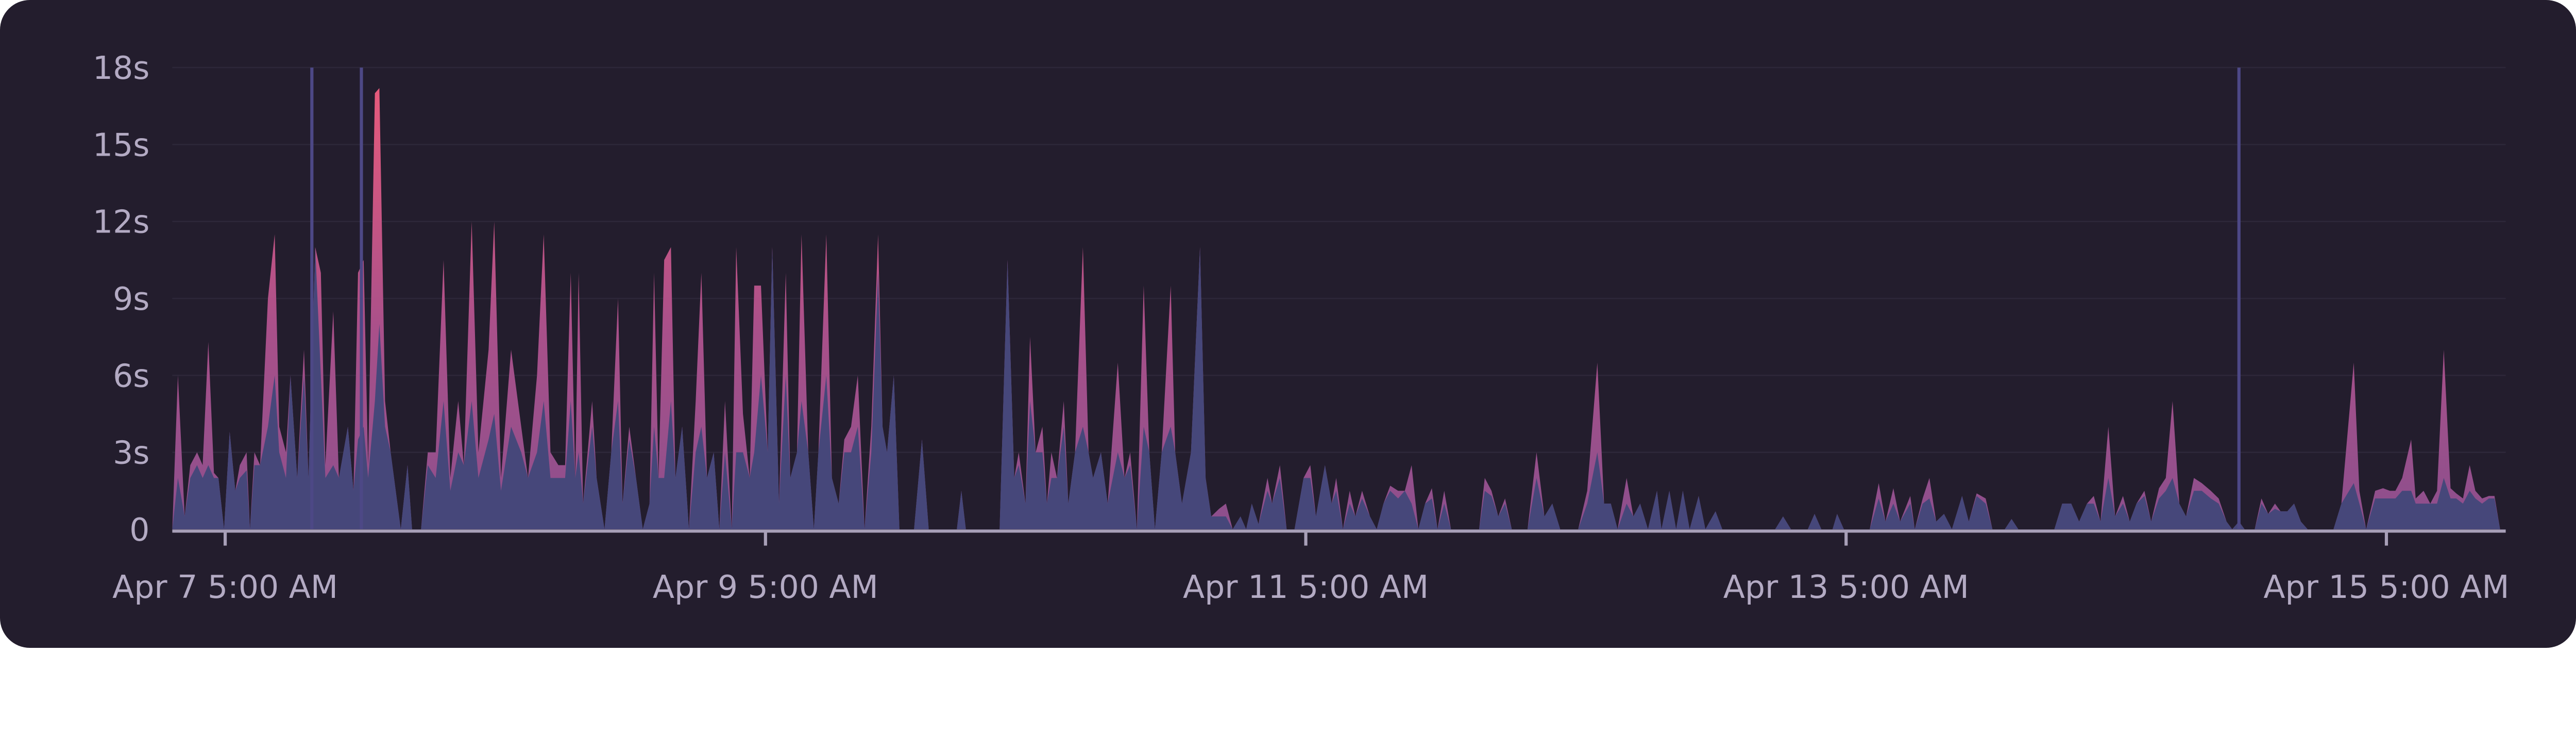 This screenshot has width=2576, height=736. Describe the element at coordinates (121, 144) in the screenshot. I see `y-tick-label: 15s` at that location.